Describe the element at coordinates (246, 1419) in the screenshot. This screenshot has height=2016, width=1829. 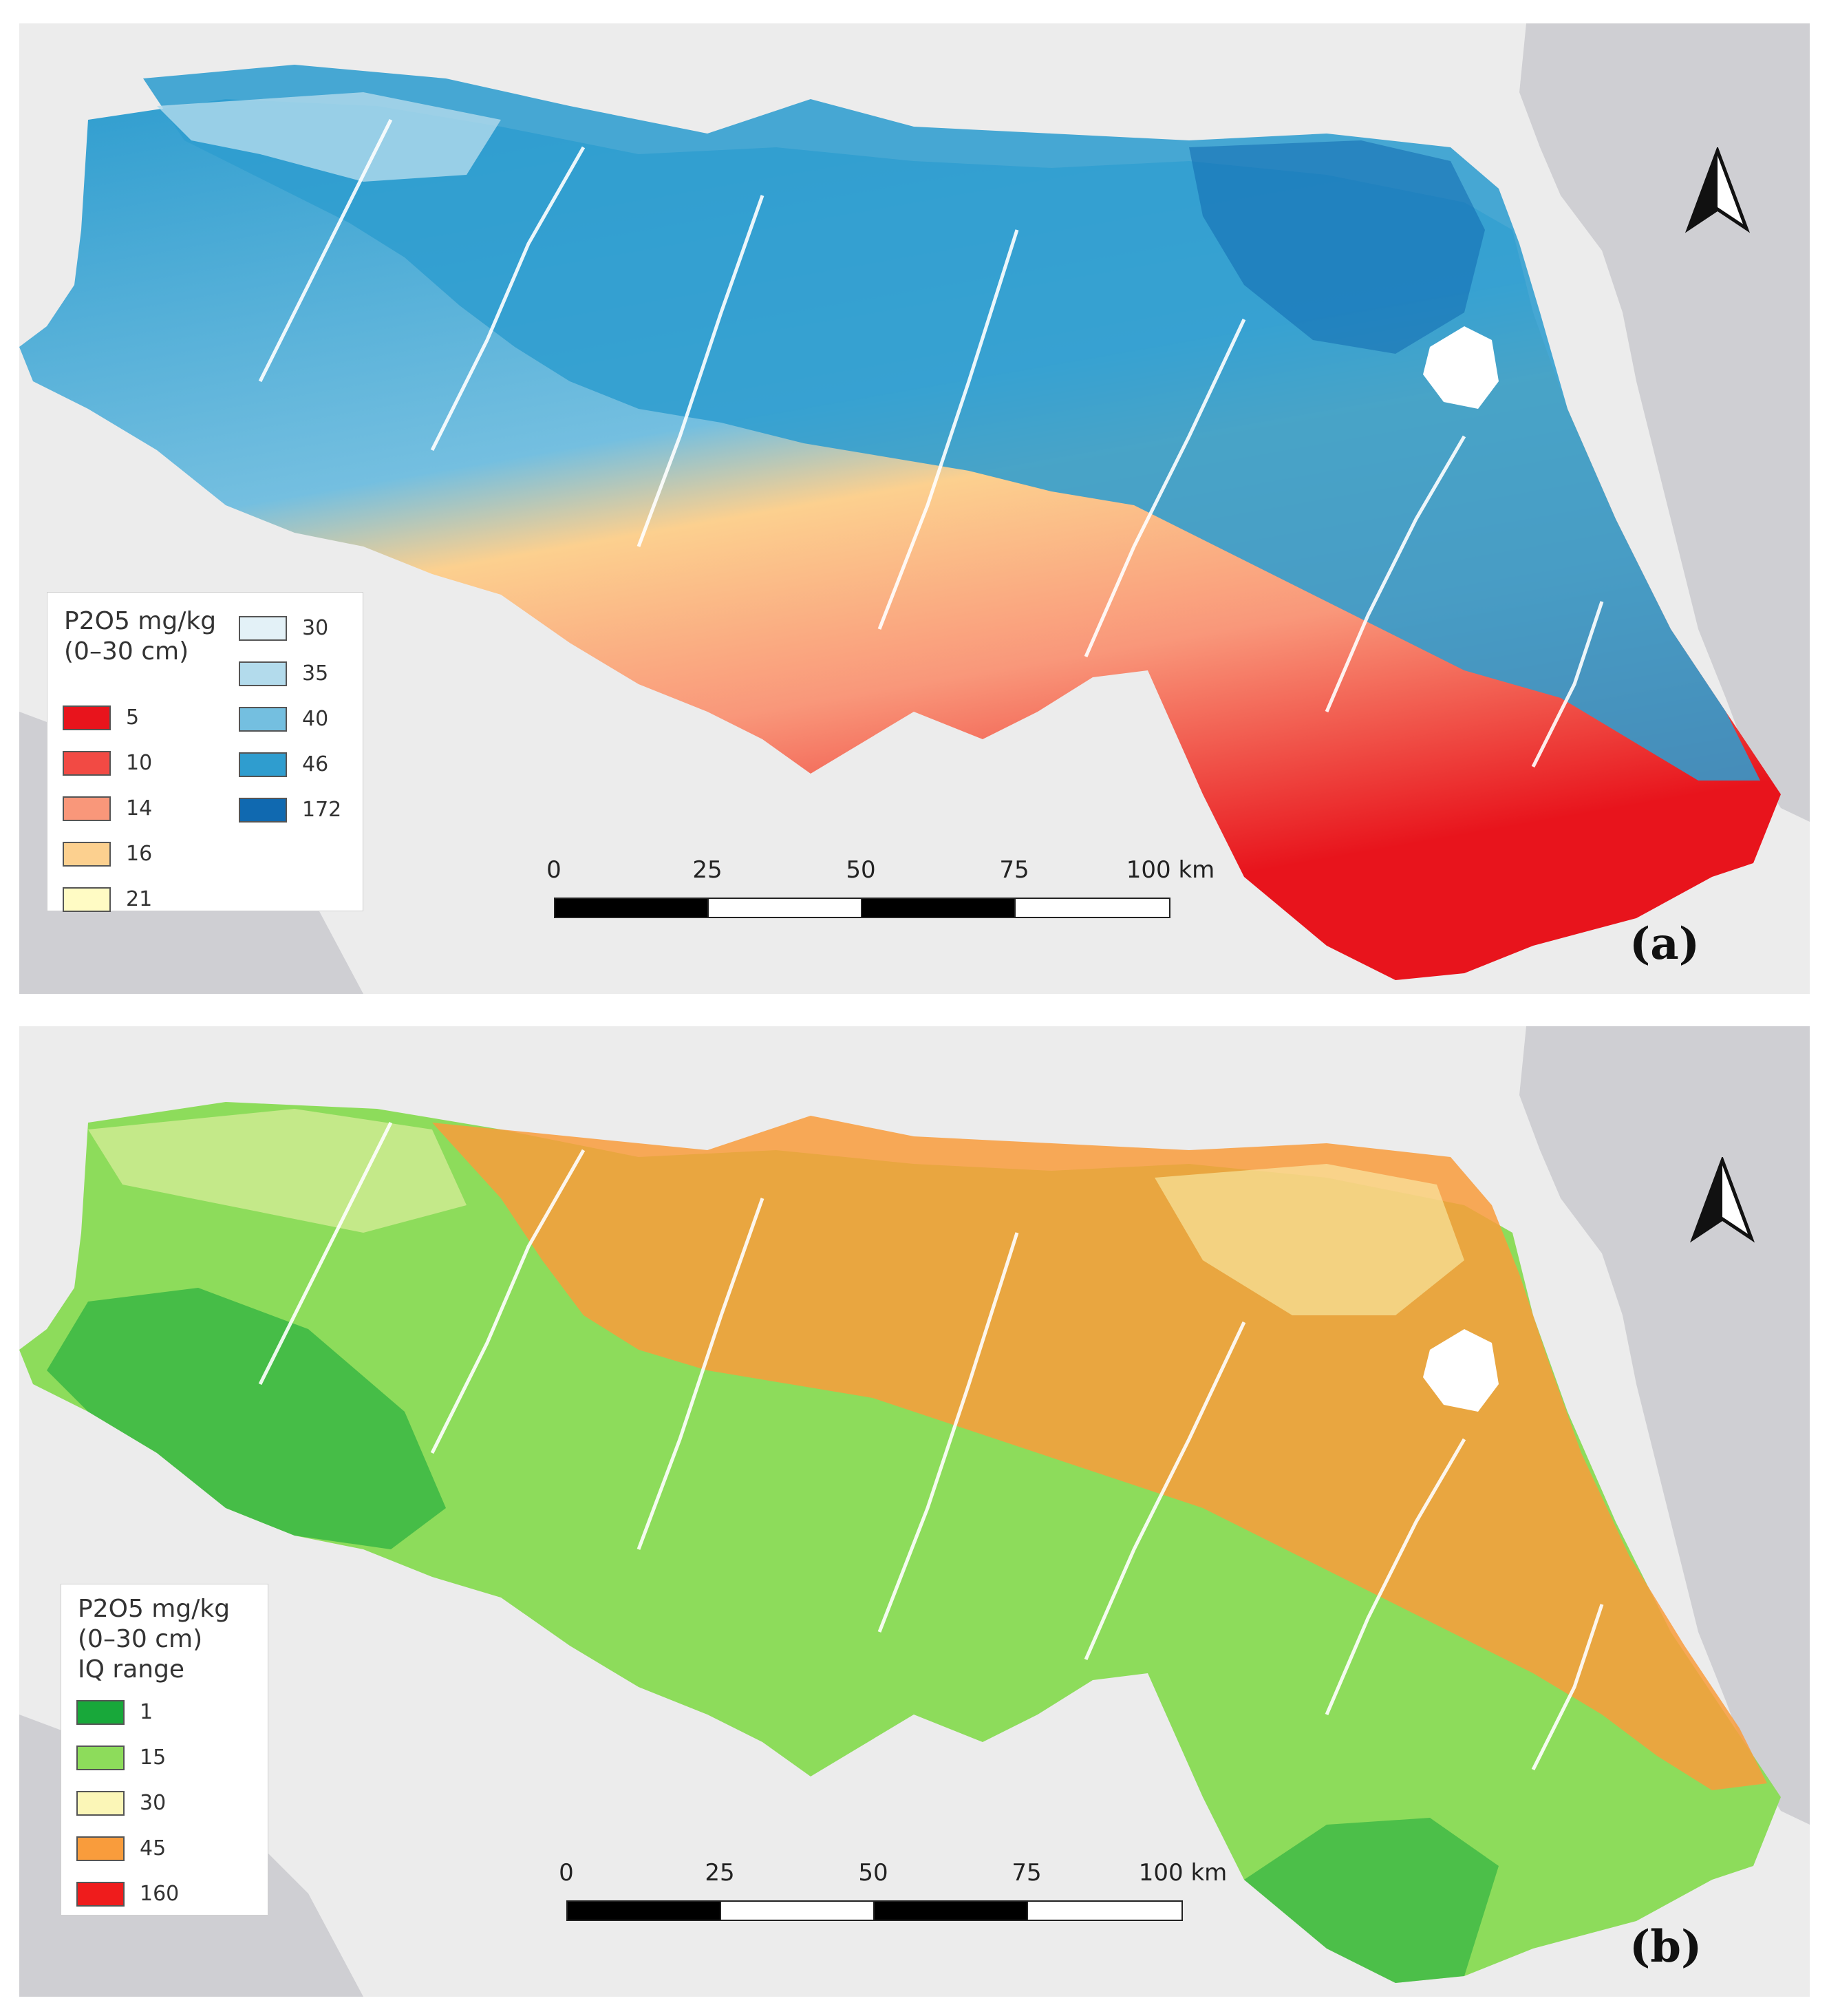
I see `dark-green-zone-b` at that location.